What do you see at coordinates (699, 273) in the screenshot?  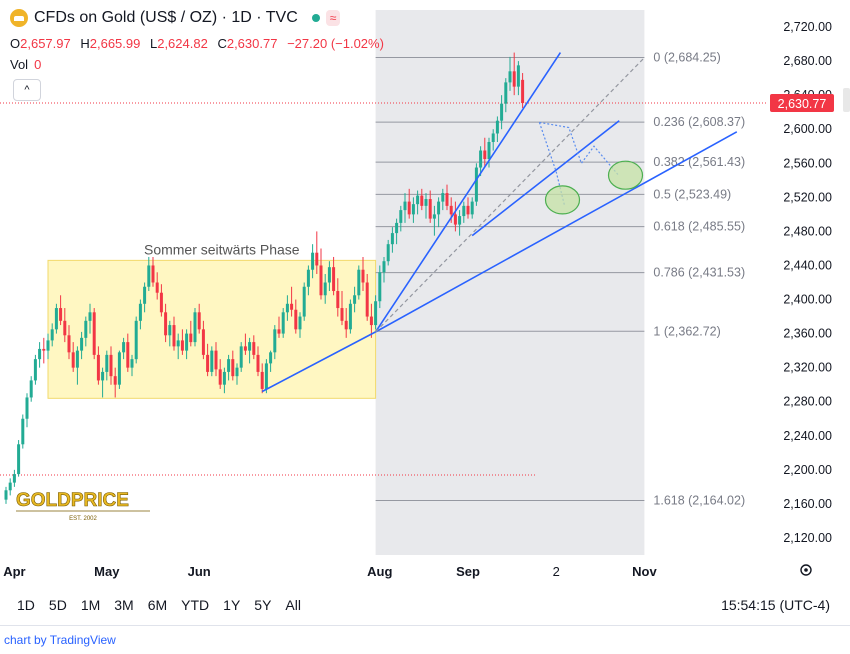 I see `fib-level-label: 0.786 (2,431.53)` at bounding box center [699, 273].